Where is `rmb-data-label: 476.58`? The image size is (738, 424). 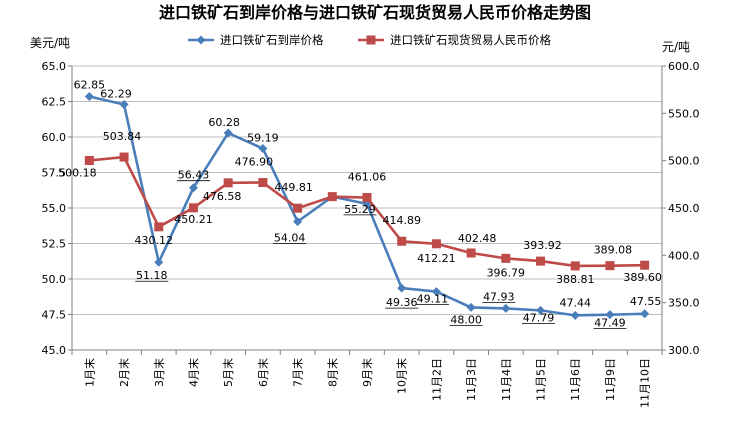
rmb-data-label: 476.58 is located at coordinates (222, 196).